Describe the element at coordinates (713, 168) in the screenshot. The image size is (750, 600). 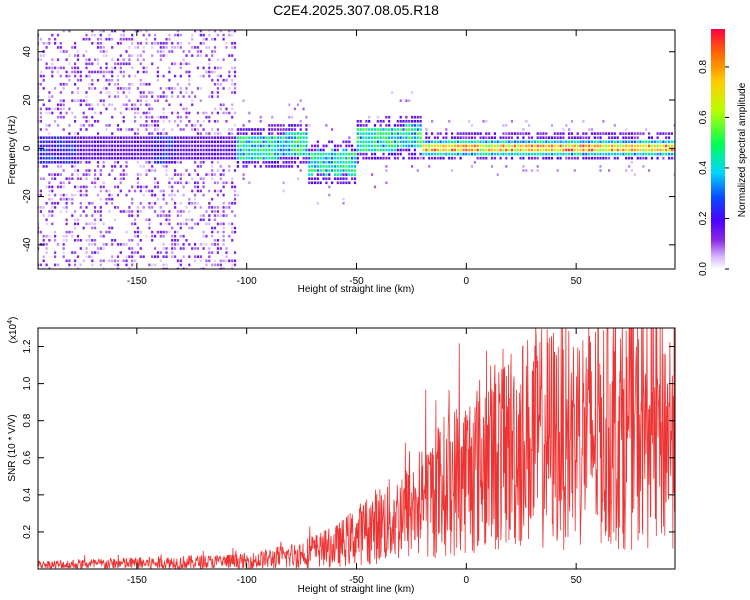
I see `colorbar-ticks: 0.00.20.40.60.8` at that location.